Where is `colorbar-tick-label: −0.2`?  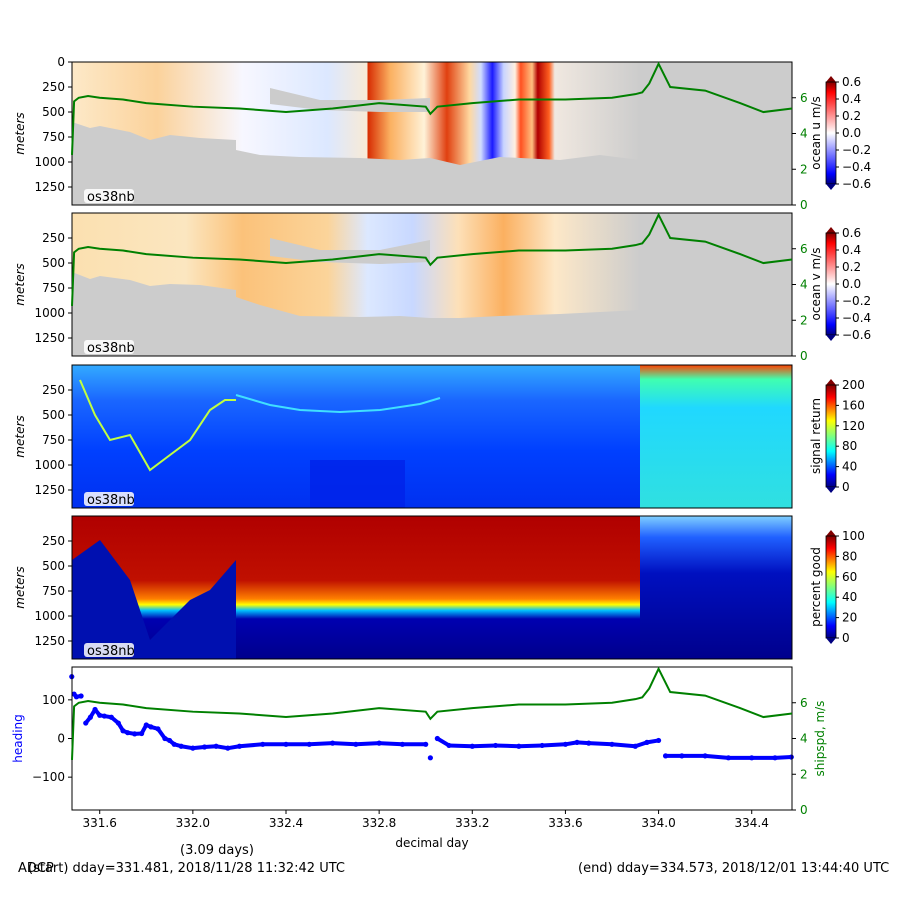 colorbar-tick-label: −0.2 is located at coordinates (856, 150).